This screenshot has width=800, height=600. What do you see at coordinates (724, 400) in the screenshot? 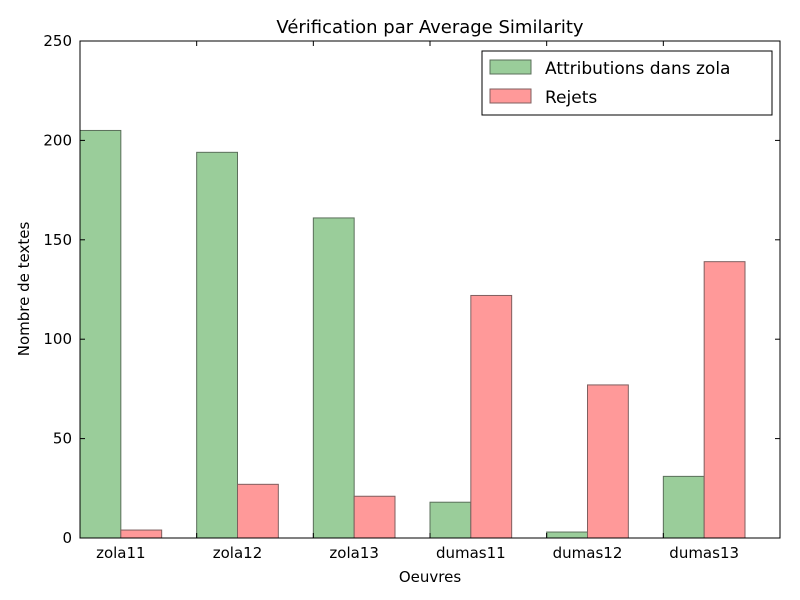
I see `bar-rejets-dumas13` at bounding box center [724, 400].